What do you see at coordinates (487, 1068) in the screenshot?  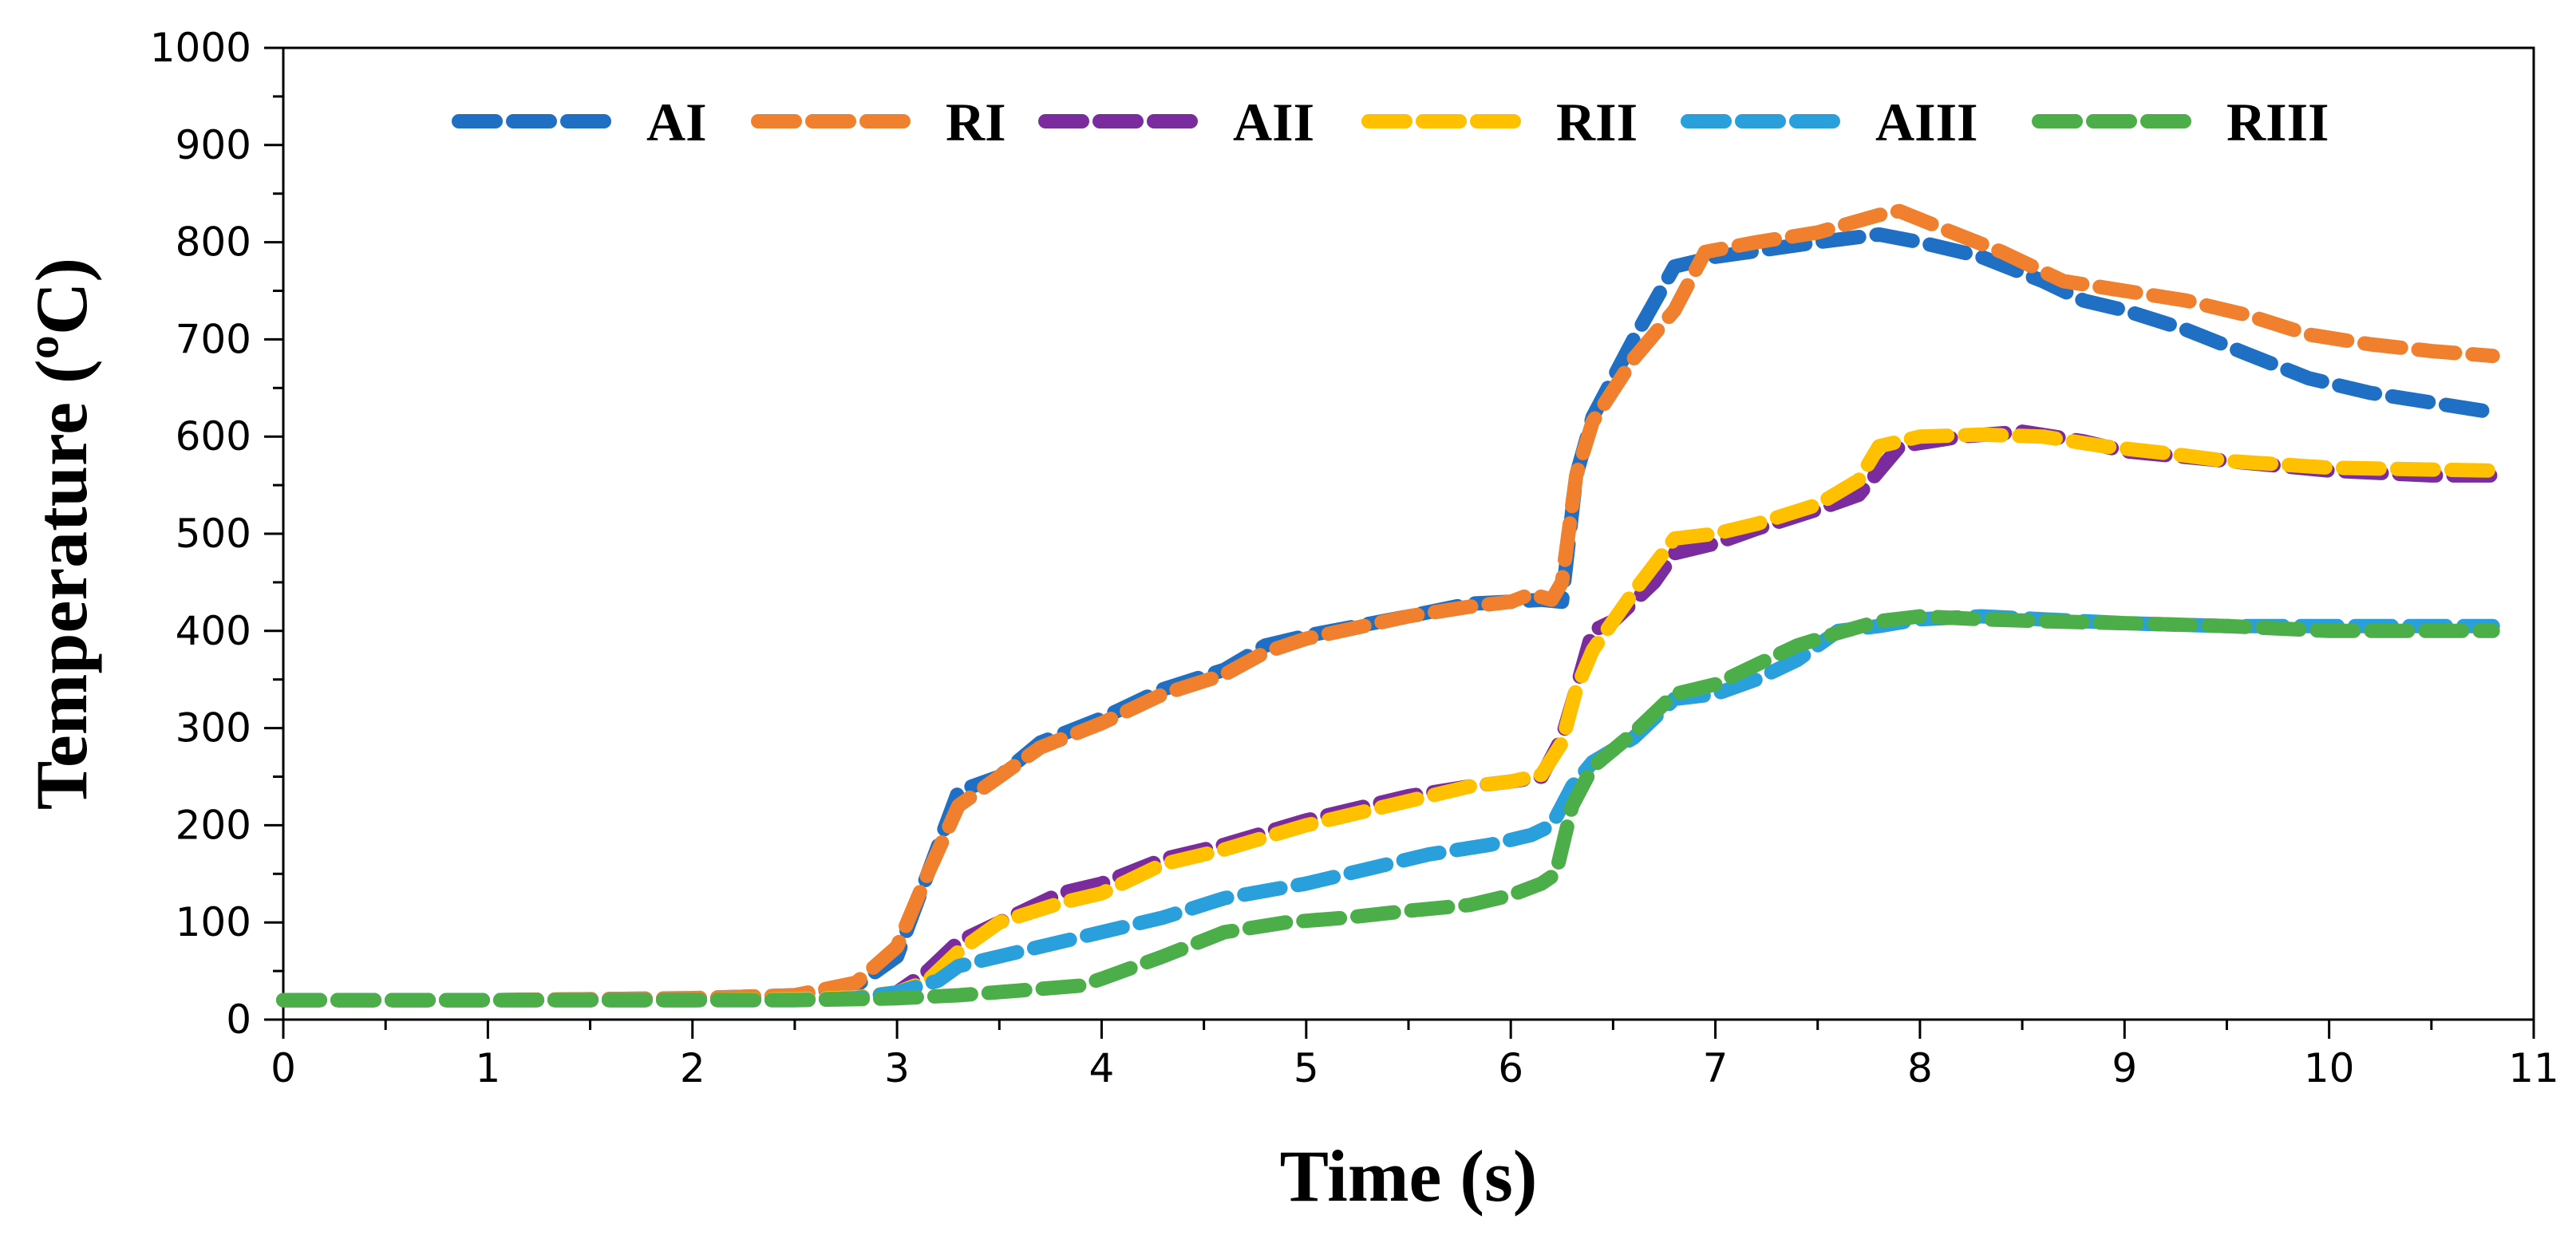 I see `x-tick-label: 1` at bounding box center [487, 1068].